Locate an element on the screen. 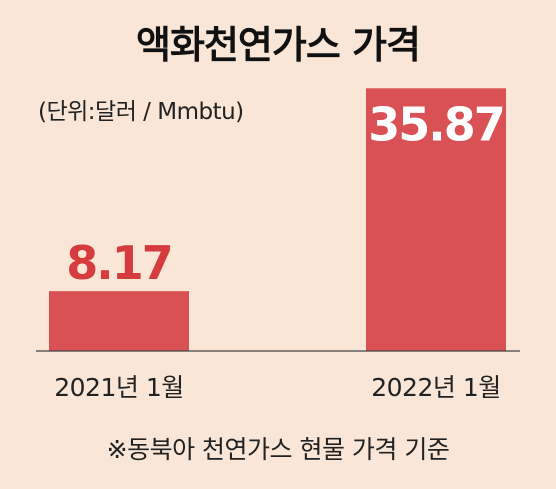 The height and width of the screenshot is (489, 556). category-label-2: 2022년 1월 is located at coordinates (435, 387).